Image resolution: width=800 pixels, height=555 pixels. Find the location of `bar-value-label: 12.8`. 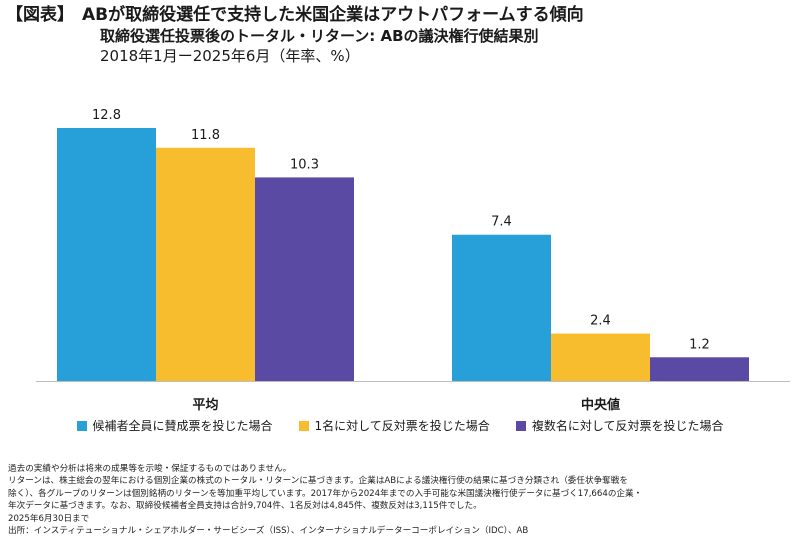

bar-value-label: 12.8 is located at coordinates (106, 115).